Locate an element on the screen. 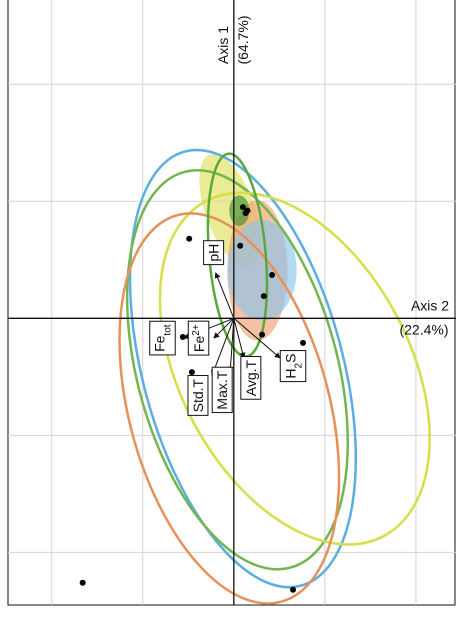 Image resolution: width=456 pixels, height=618 pixels. label-part: pH is located at coordinates (214, 253).